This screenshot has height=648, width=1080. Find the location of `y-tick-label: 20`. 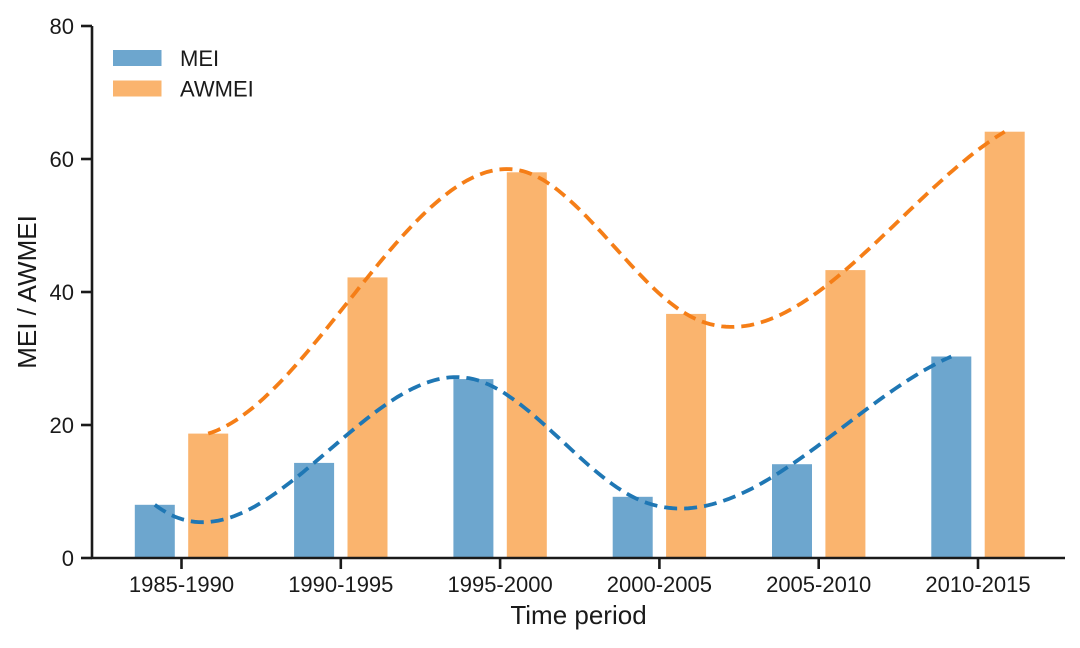

y-tick-label: 20 is located at coordinates (62, 425).